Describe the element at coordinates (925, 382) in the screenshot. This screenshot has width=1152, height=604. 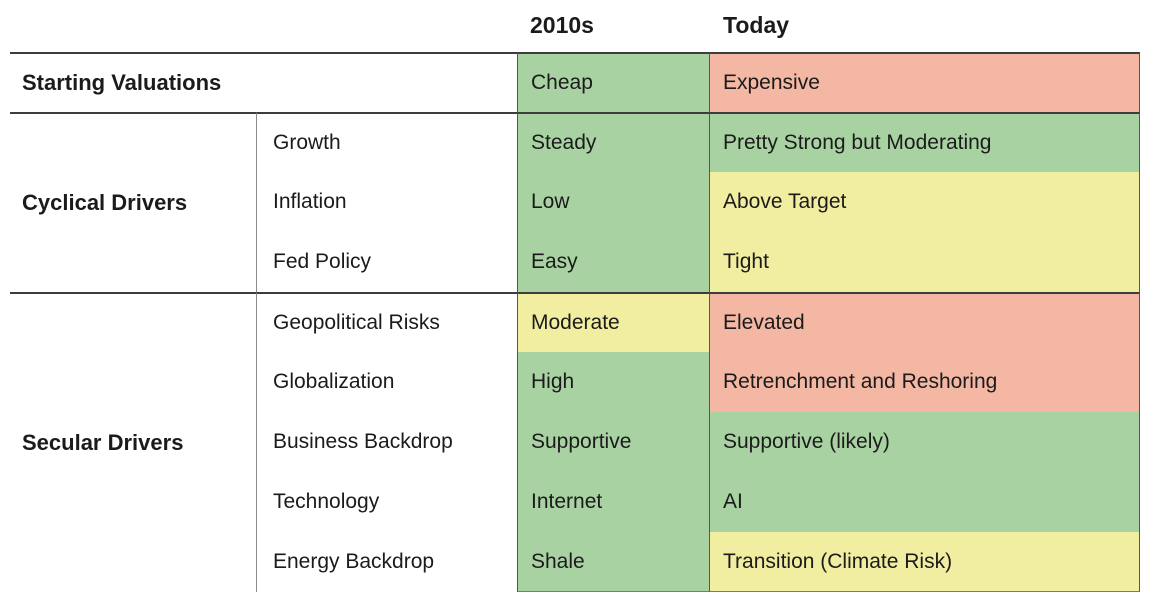
I see `value-cell-today: Retrenchment and Reshoring` at that location.